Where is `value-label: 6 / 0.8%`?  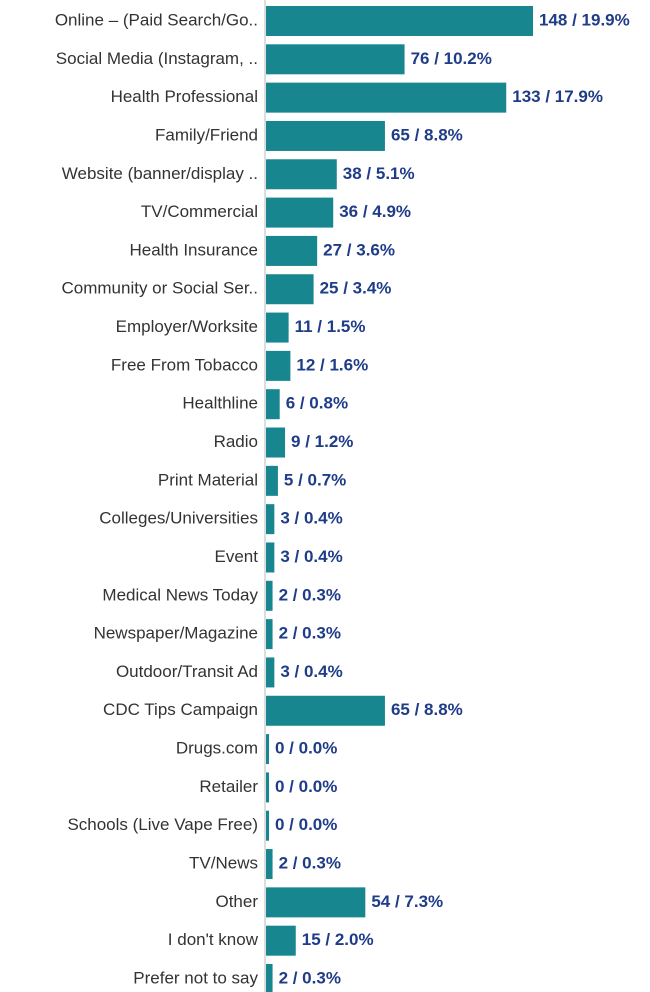 value-label: 6 / 0.8% is located at coordinates (317, 403).